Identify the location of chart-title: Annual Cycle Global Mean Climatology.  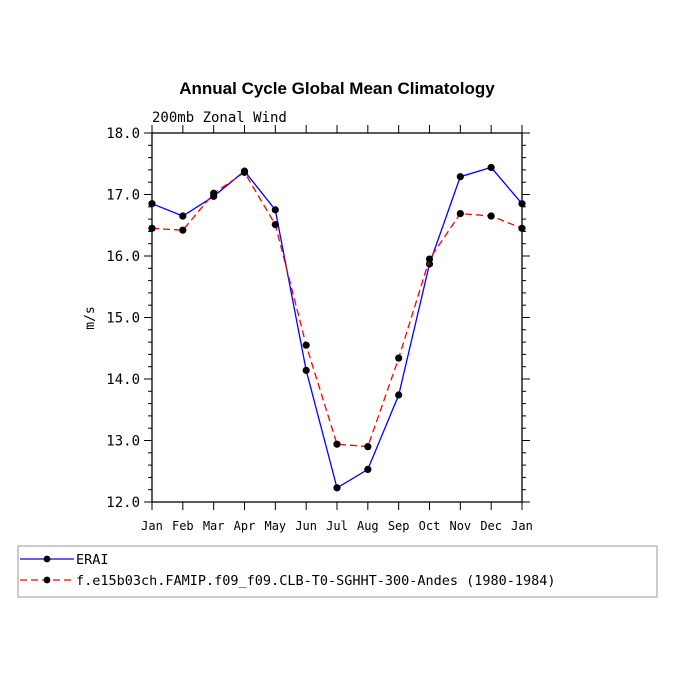
(337, 88).